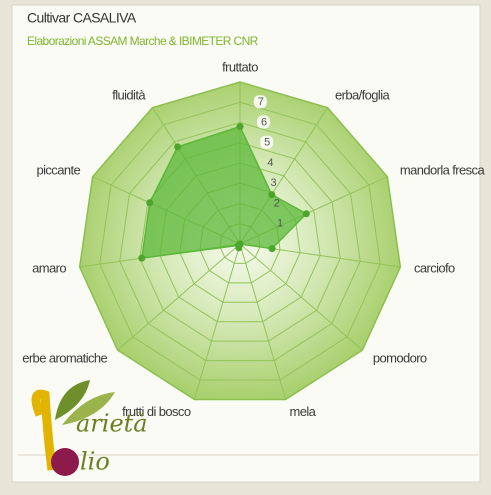 The height and width of the screenshot is (495, 491). I want to click on logo-one, so click(44, 430).